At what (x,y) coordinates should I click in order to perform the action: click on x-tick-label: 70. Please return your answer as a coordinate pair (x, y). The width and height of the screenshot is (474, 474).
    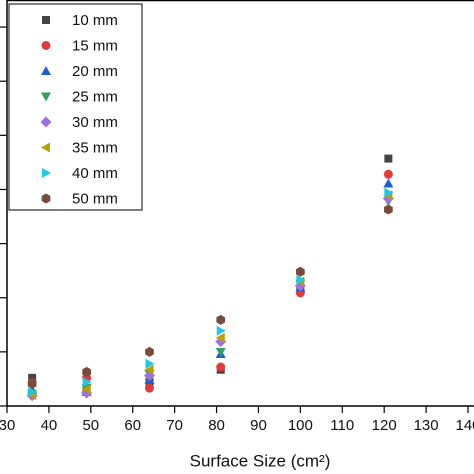
    Looking at the image, I should click on (174, 425).